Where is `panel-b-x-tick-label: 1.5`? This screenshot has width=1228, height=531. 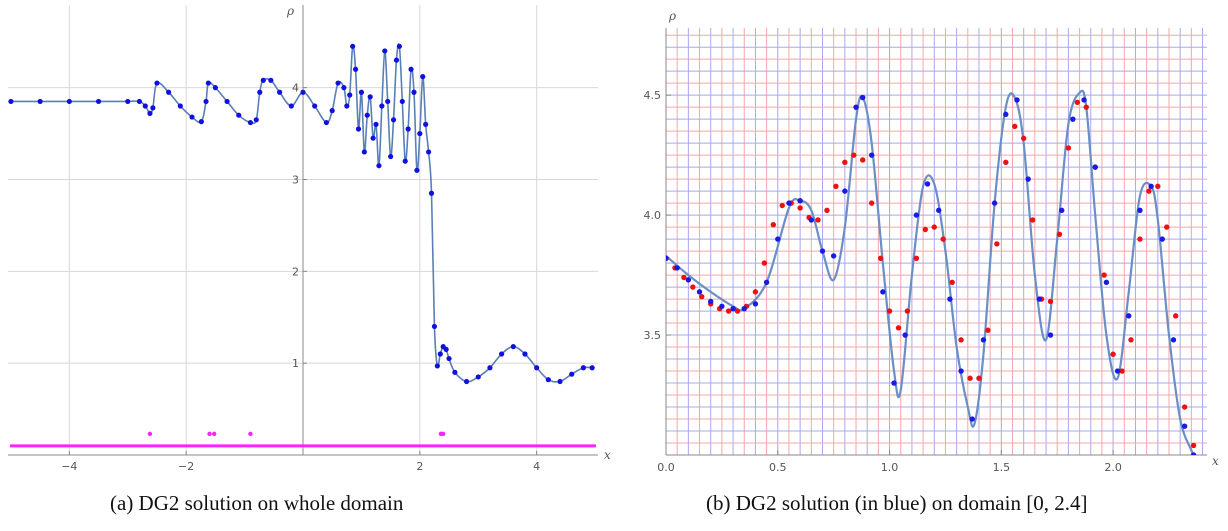
panel-b-x-tick-label: 1.5 is located at coordinates (1002, 467).